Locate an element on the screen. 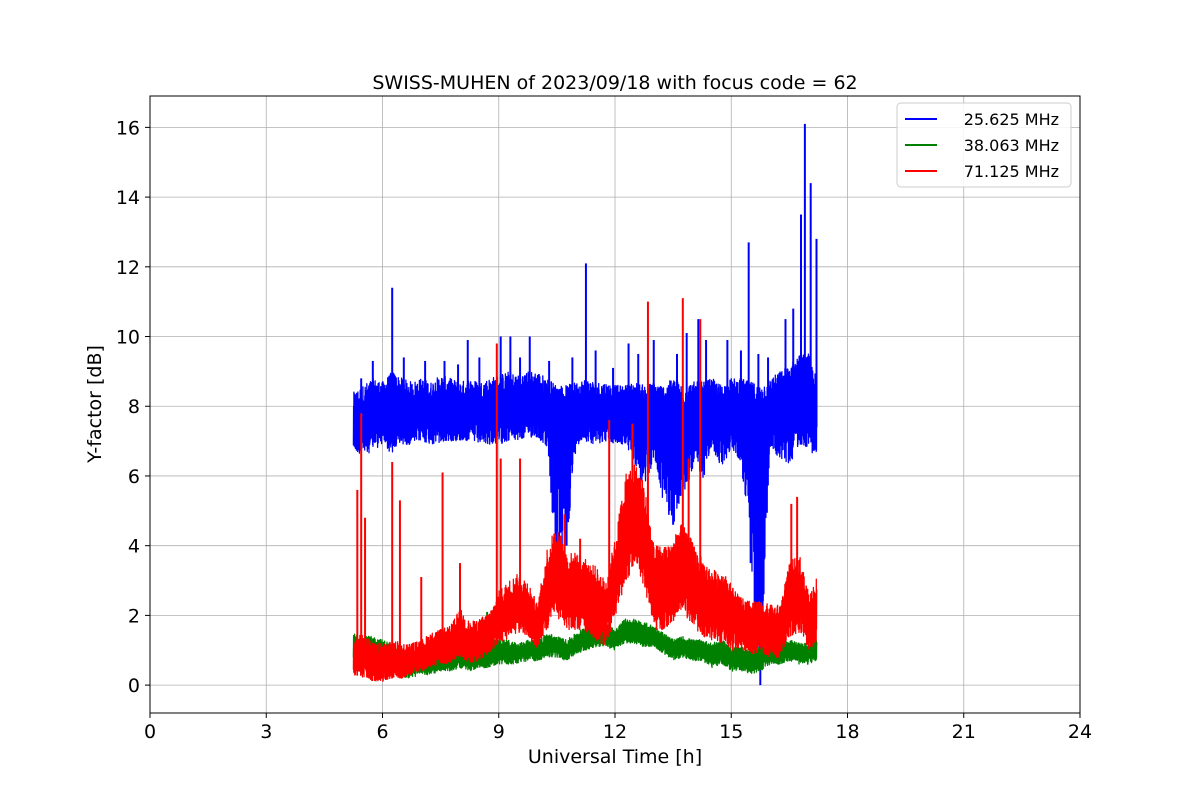 The width and height of the screenshot is (1200, 800). y-tick-label: 0 is located at coordinates (134, 686).